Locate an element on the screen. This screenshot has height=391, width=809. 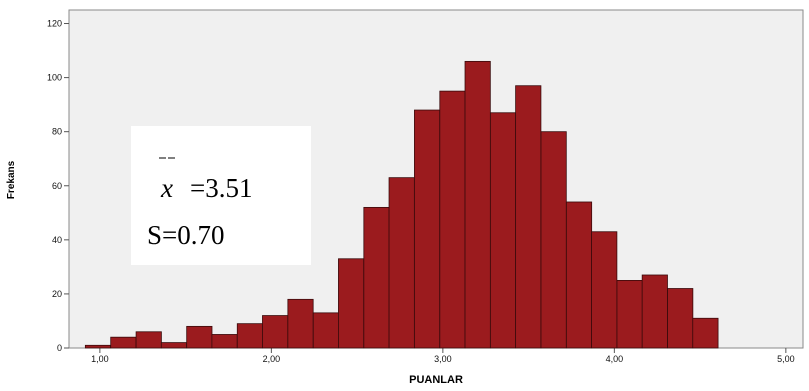
y-tick-label: 60 is located at coordinates (57, 186).